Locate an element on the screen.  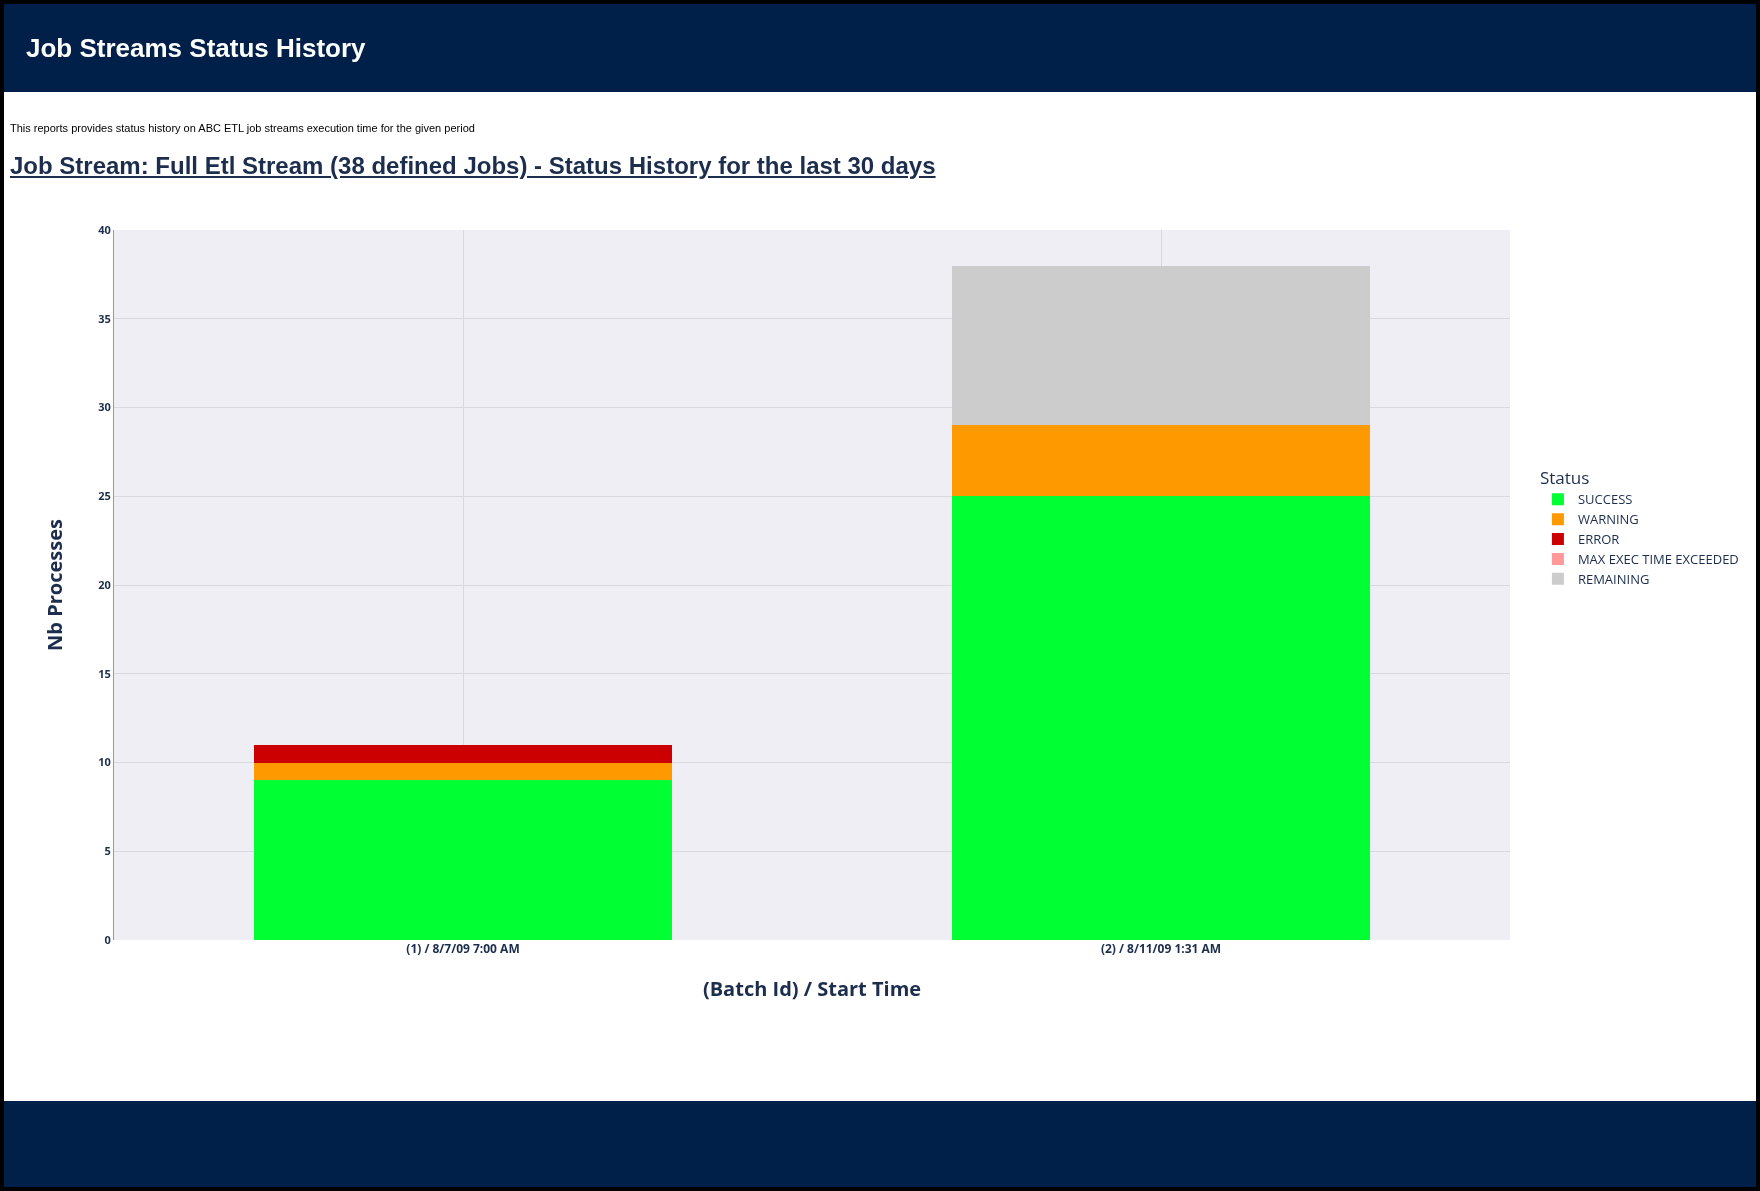
y-tick-label: 25 is located at coordinates (104, 496).